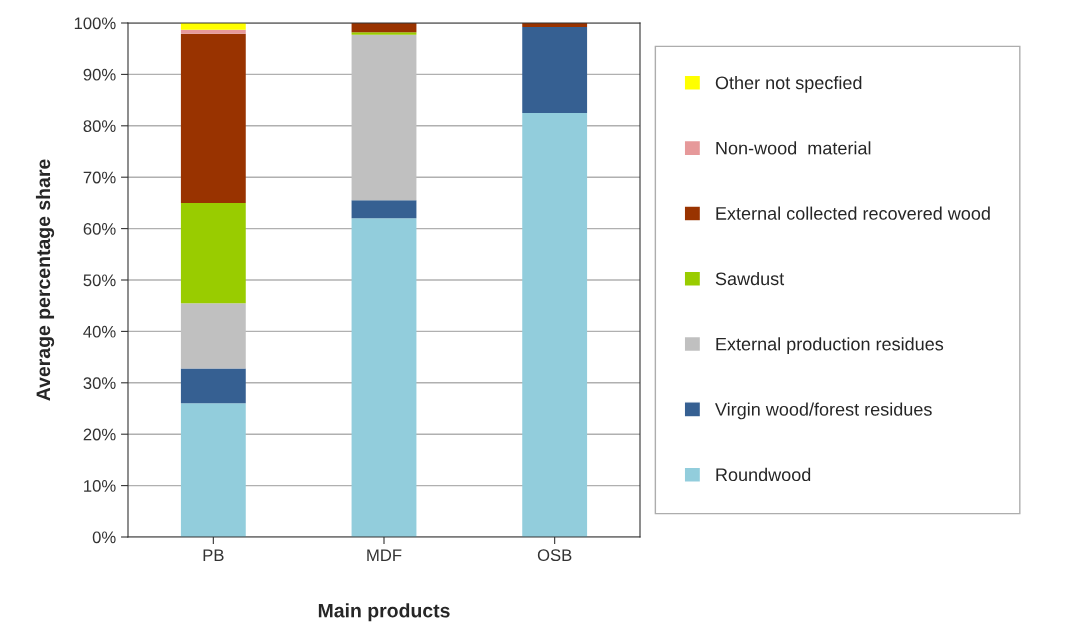  What do you see at coordinates (384, 555) in the screenshot?
I see `x-tick-label: MDF` at bounding box center [384, 555].